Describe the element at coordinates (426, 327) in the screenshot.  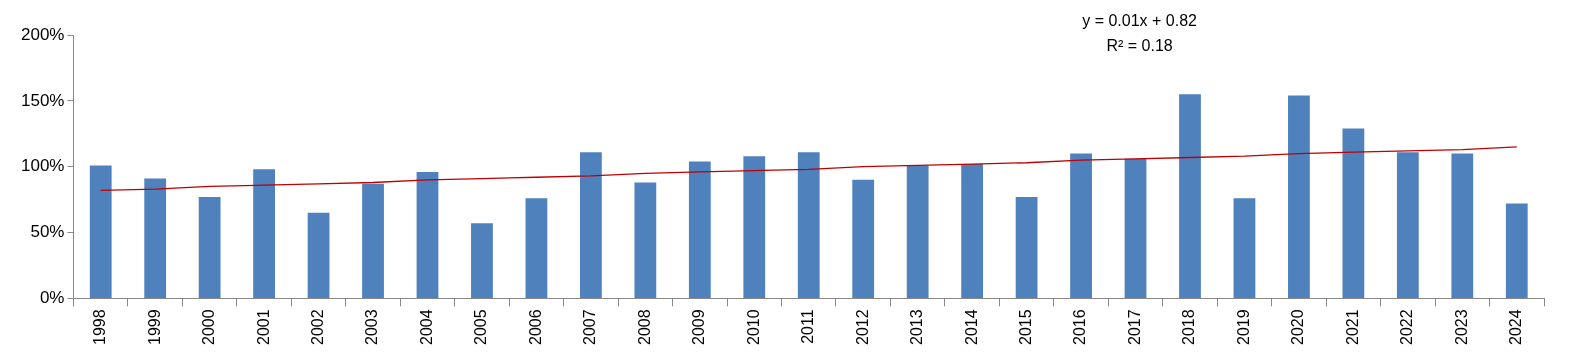
I see `x-tick-label: 2004` at that location.